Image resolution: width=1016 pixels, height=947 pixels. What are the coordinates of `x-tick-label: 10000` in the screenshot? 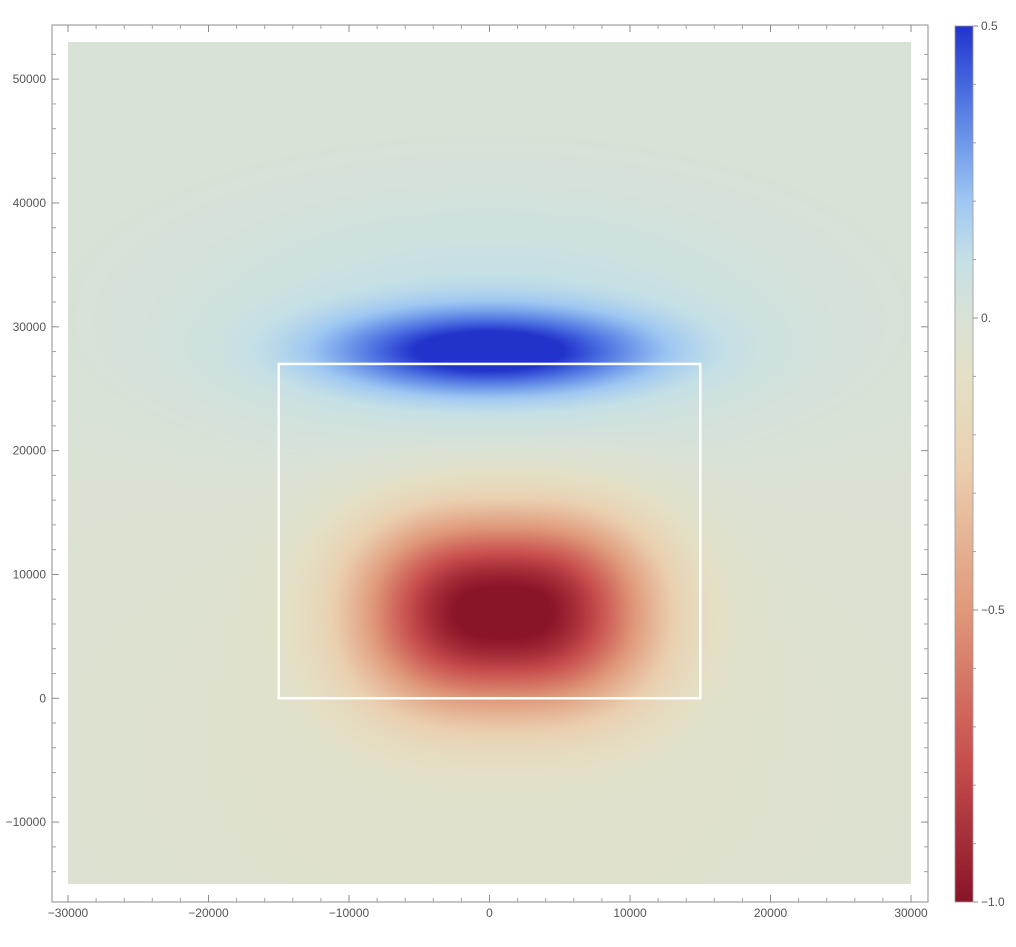 It's located at (630, 913).